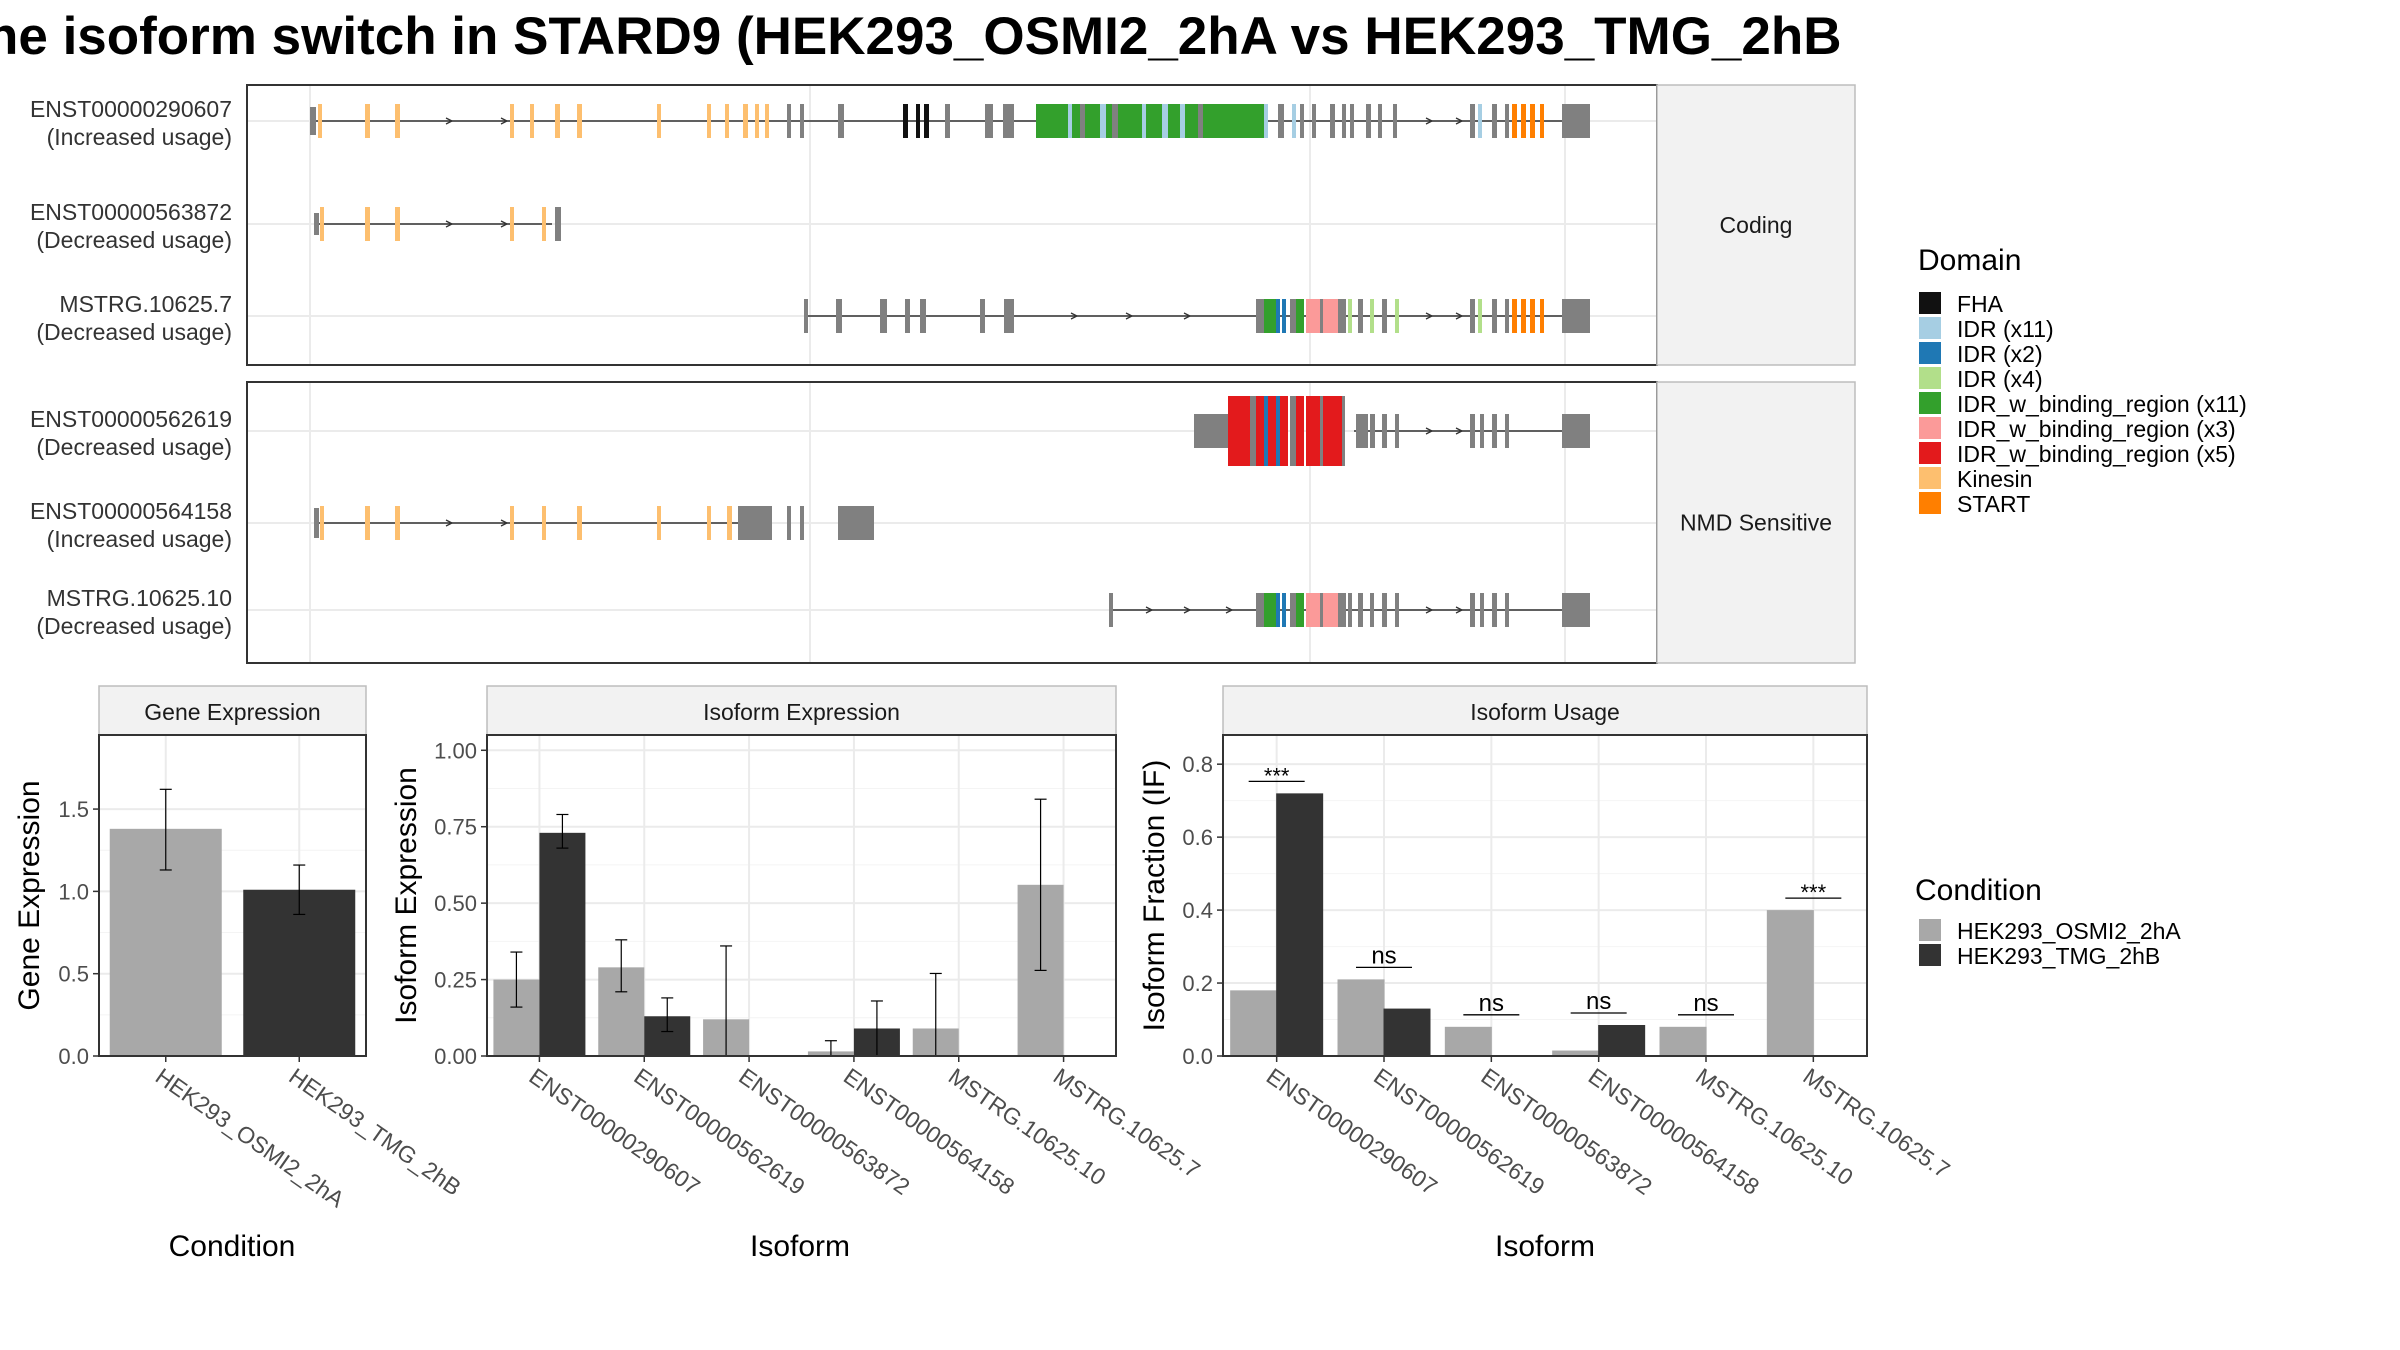 This screenshot has height=1350, width=2400. What do you see at coordinates (1993, 504) in the screenshot?
I see `domain-legend-label: START` at bounding box center [1993, 504].